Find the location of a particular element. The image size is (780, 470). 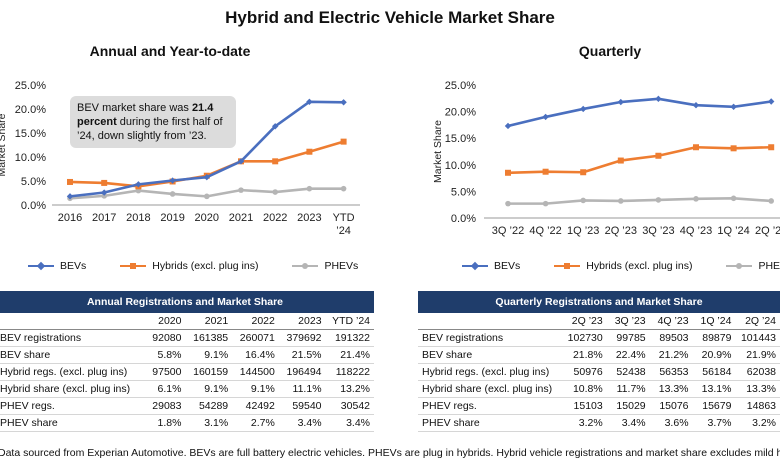

legend-label: Hybrids (excl. plug ins) is located at coordinates (639, 266).